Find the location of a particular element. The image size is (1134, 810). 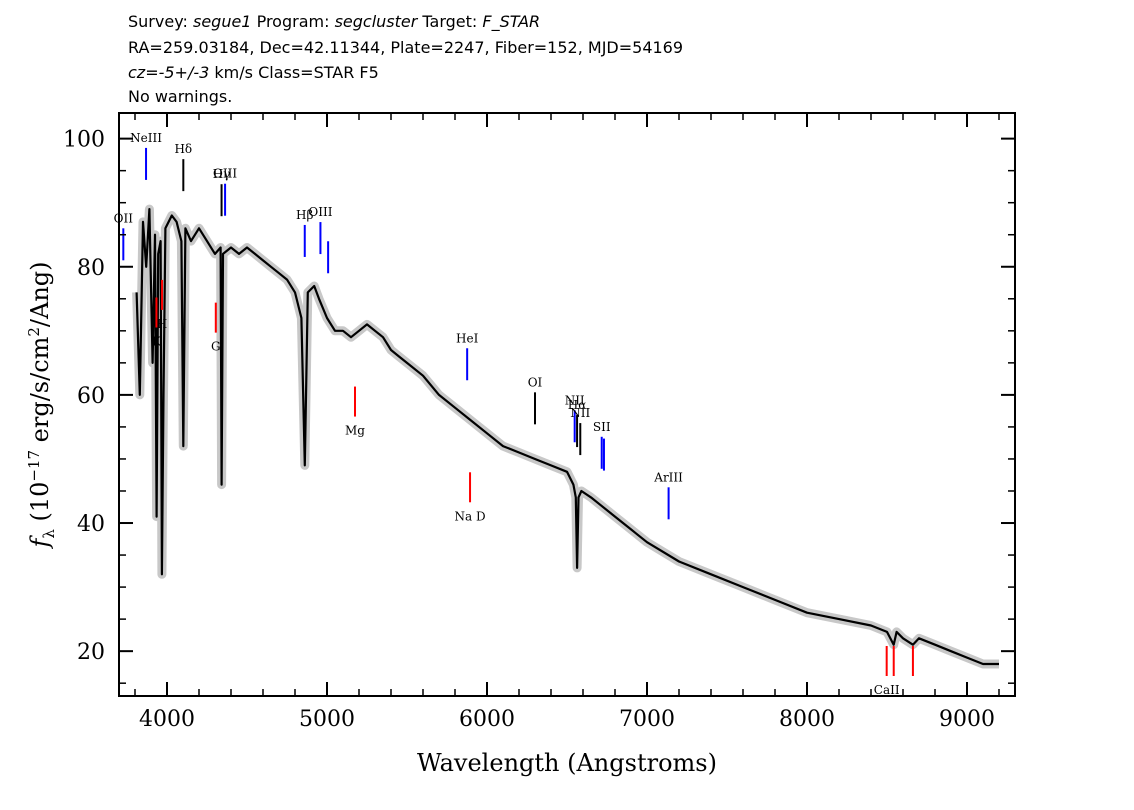

y-axis-title: fλ (10−17 erg/s/cm2/Ang) is located at coordinates (41, 405).